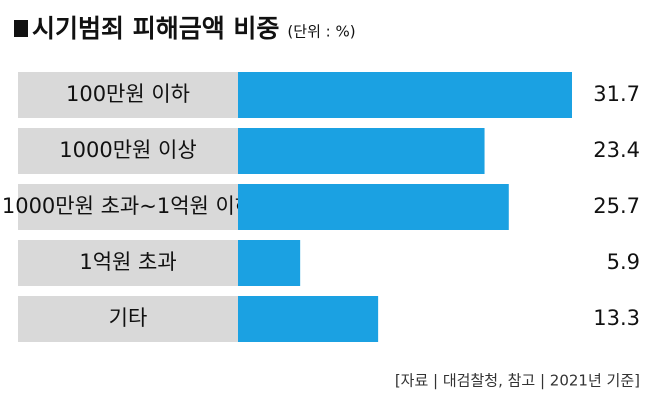 This screenshot has height=415, width=658. I want to click on category-label: 100만원 이하, so click(128, 94).